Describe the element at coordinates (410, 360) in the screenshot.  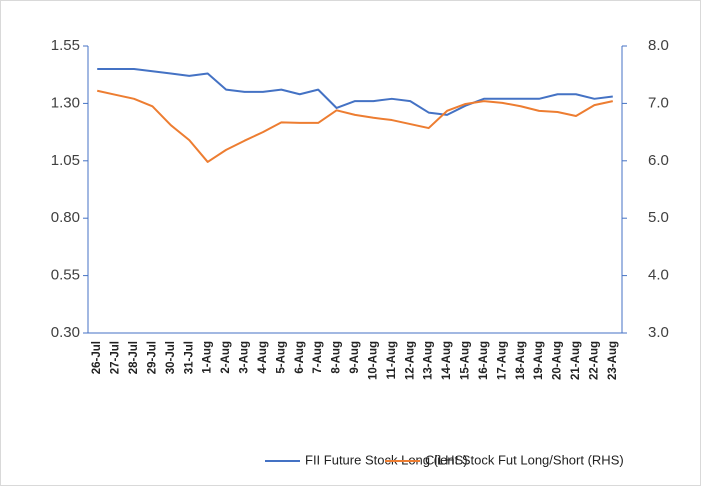
I see `x-tick-label: 12-Aug` at that location.